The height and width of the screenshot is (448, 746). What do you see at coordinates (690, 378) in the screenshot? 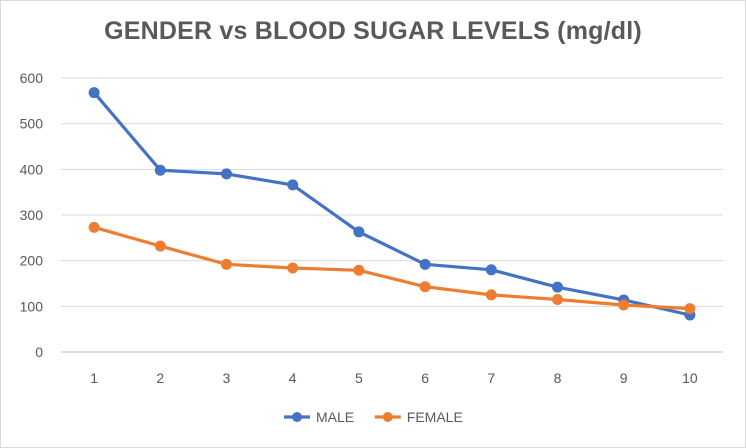
I see `x-tick-label: 10` at bounding box center [690, 378].